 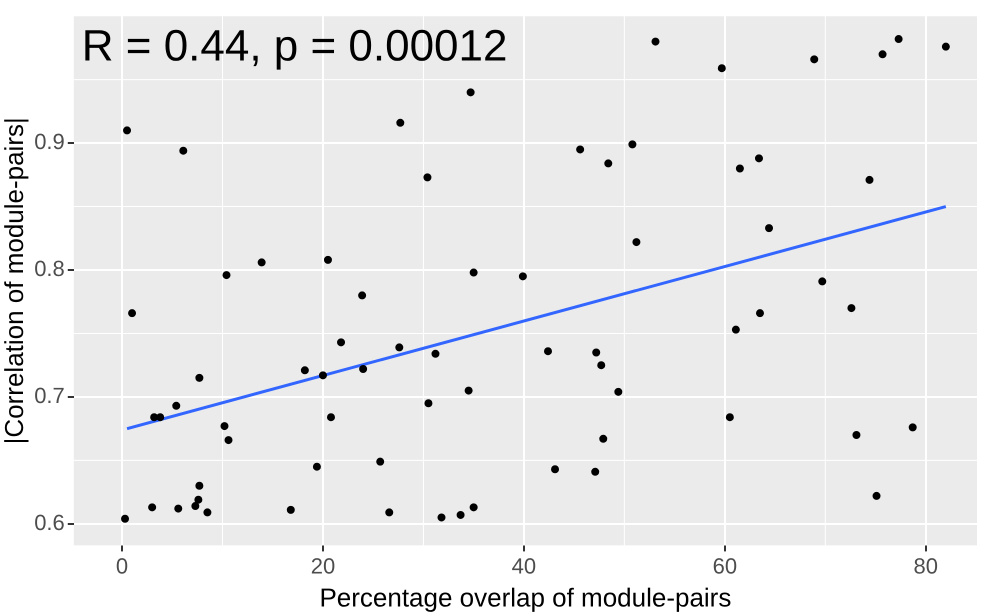 I want to click on x-tick-label: 40, so click(x=524, y=566).